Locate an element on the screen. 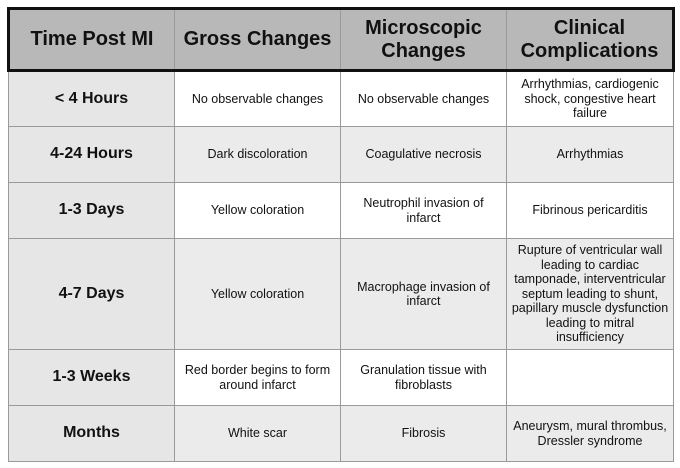  micro-cell: No observable changes is located at coordinates (423, 98).